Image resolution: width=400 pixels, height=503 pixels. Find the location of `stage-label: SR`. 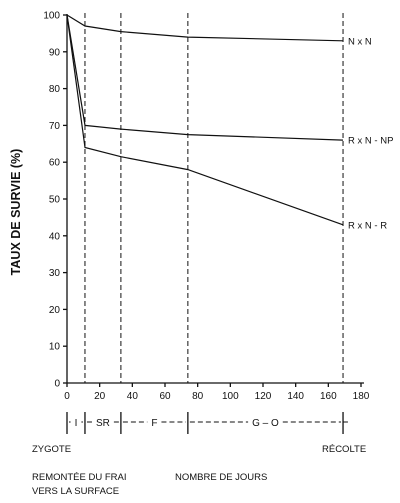

stage-label: SR is located at coordinates (103, 423).